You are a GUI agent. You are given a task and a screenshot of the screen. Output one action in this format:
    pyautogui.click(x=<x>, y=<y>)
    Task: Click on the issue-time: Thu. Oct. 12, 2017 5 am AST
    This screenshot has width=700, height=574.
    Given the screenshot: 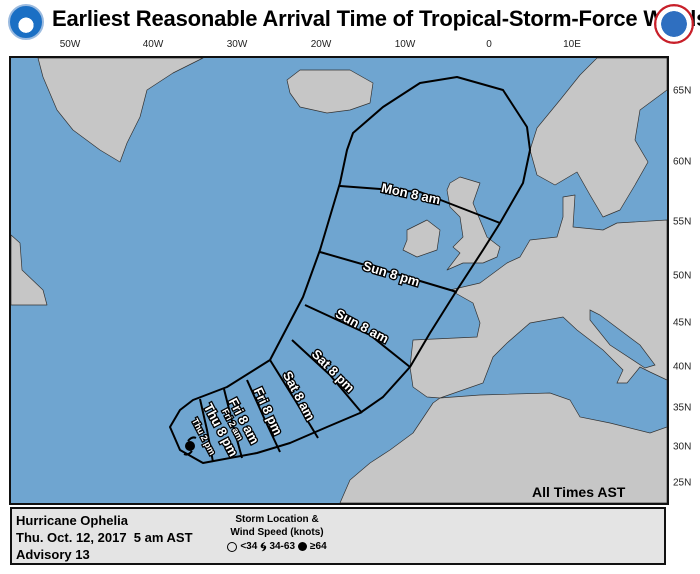 What is the action you would take?
    pyautogui.click(x=104, y=537)
    